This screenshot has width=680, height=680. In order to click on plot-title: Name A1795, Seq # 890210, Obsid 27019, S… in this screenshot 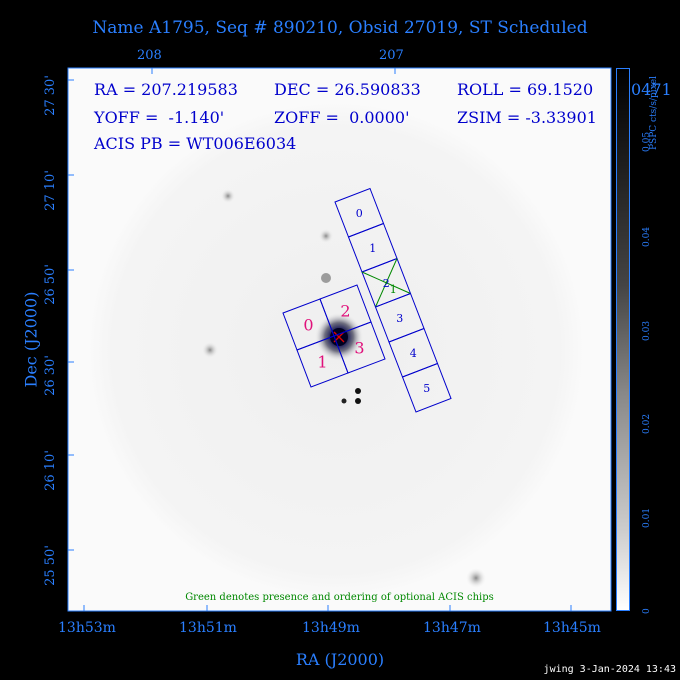, I will do `click(340, 28)`.